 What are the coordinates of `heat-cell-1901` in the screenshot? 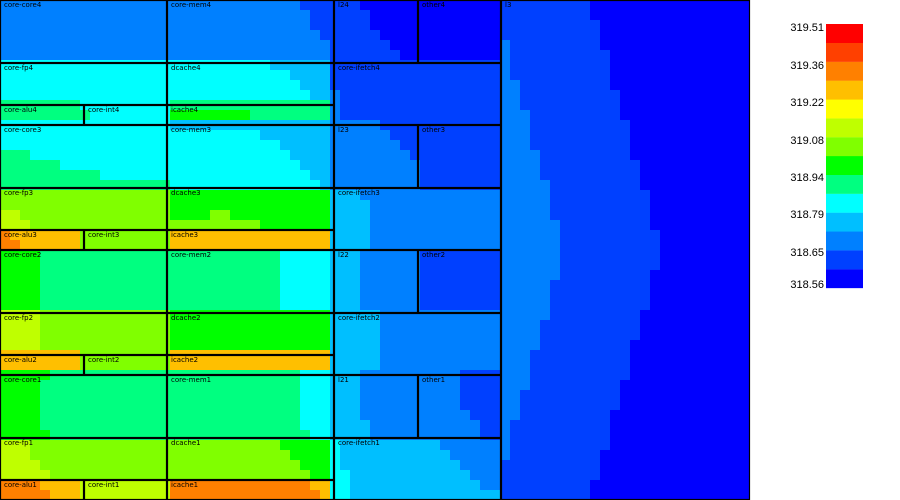 It's located at (265, 255).